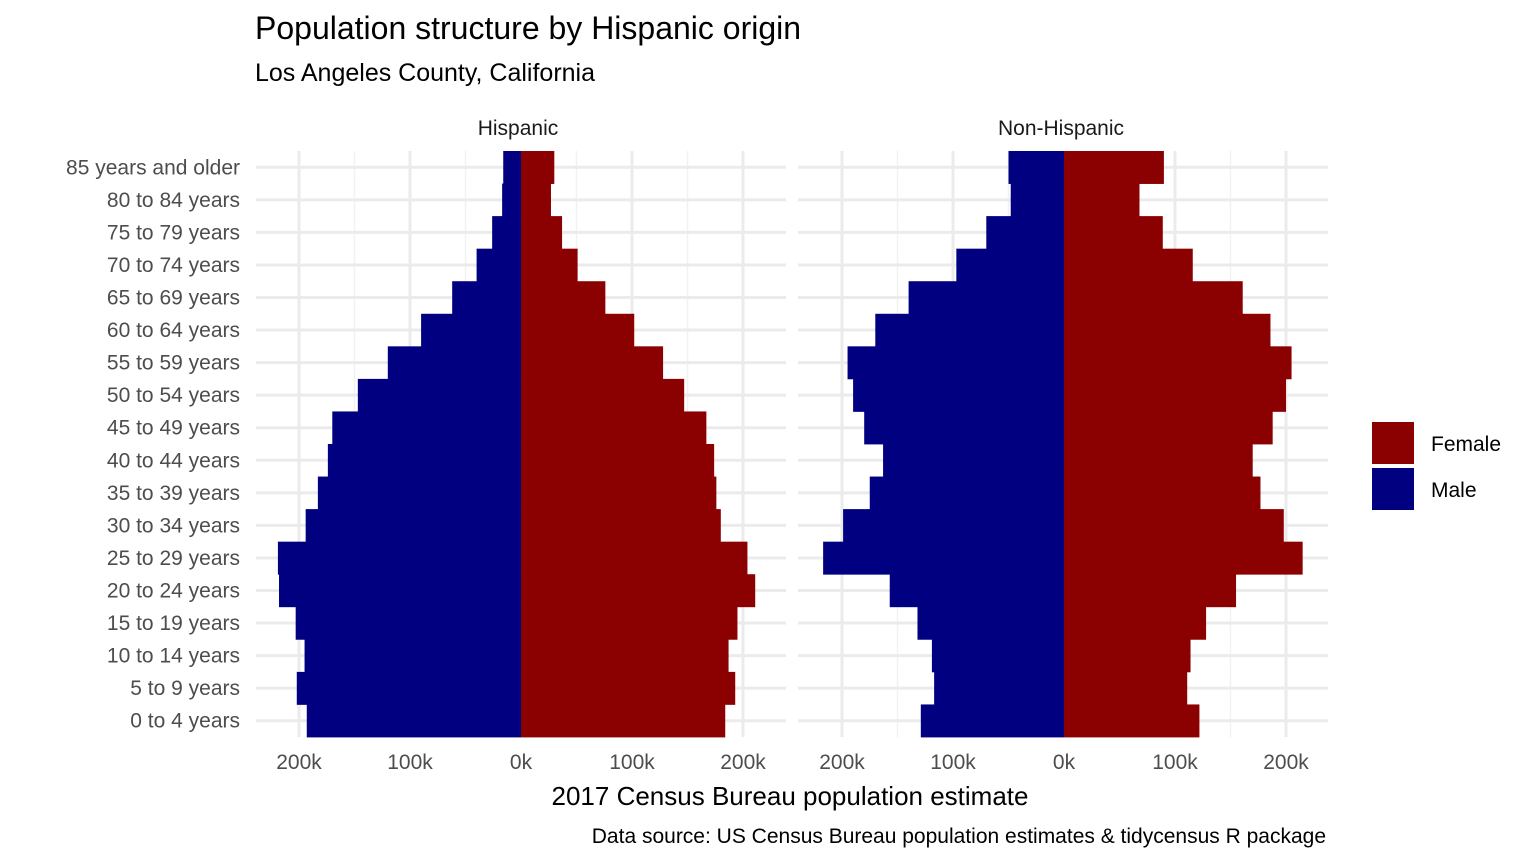 The image size is (1536, 865). Describe the element at coordinates (173, 428) in the screenshot. I see `age-group-label: 45 to 49 years` at that location.